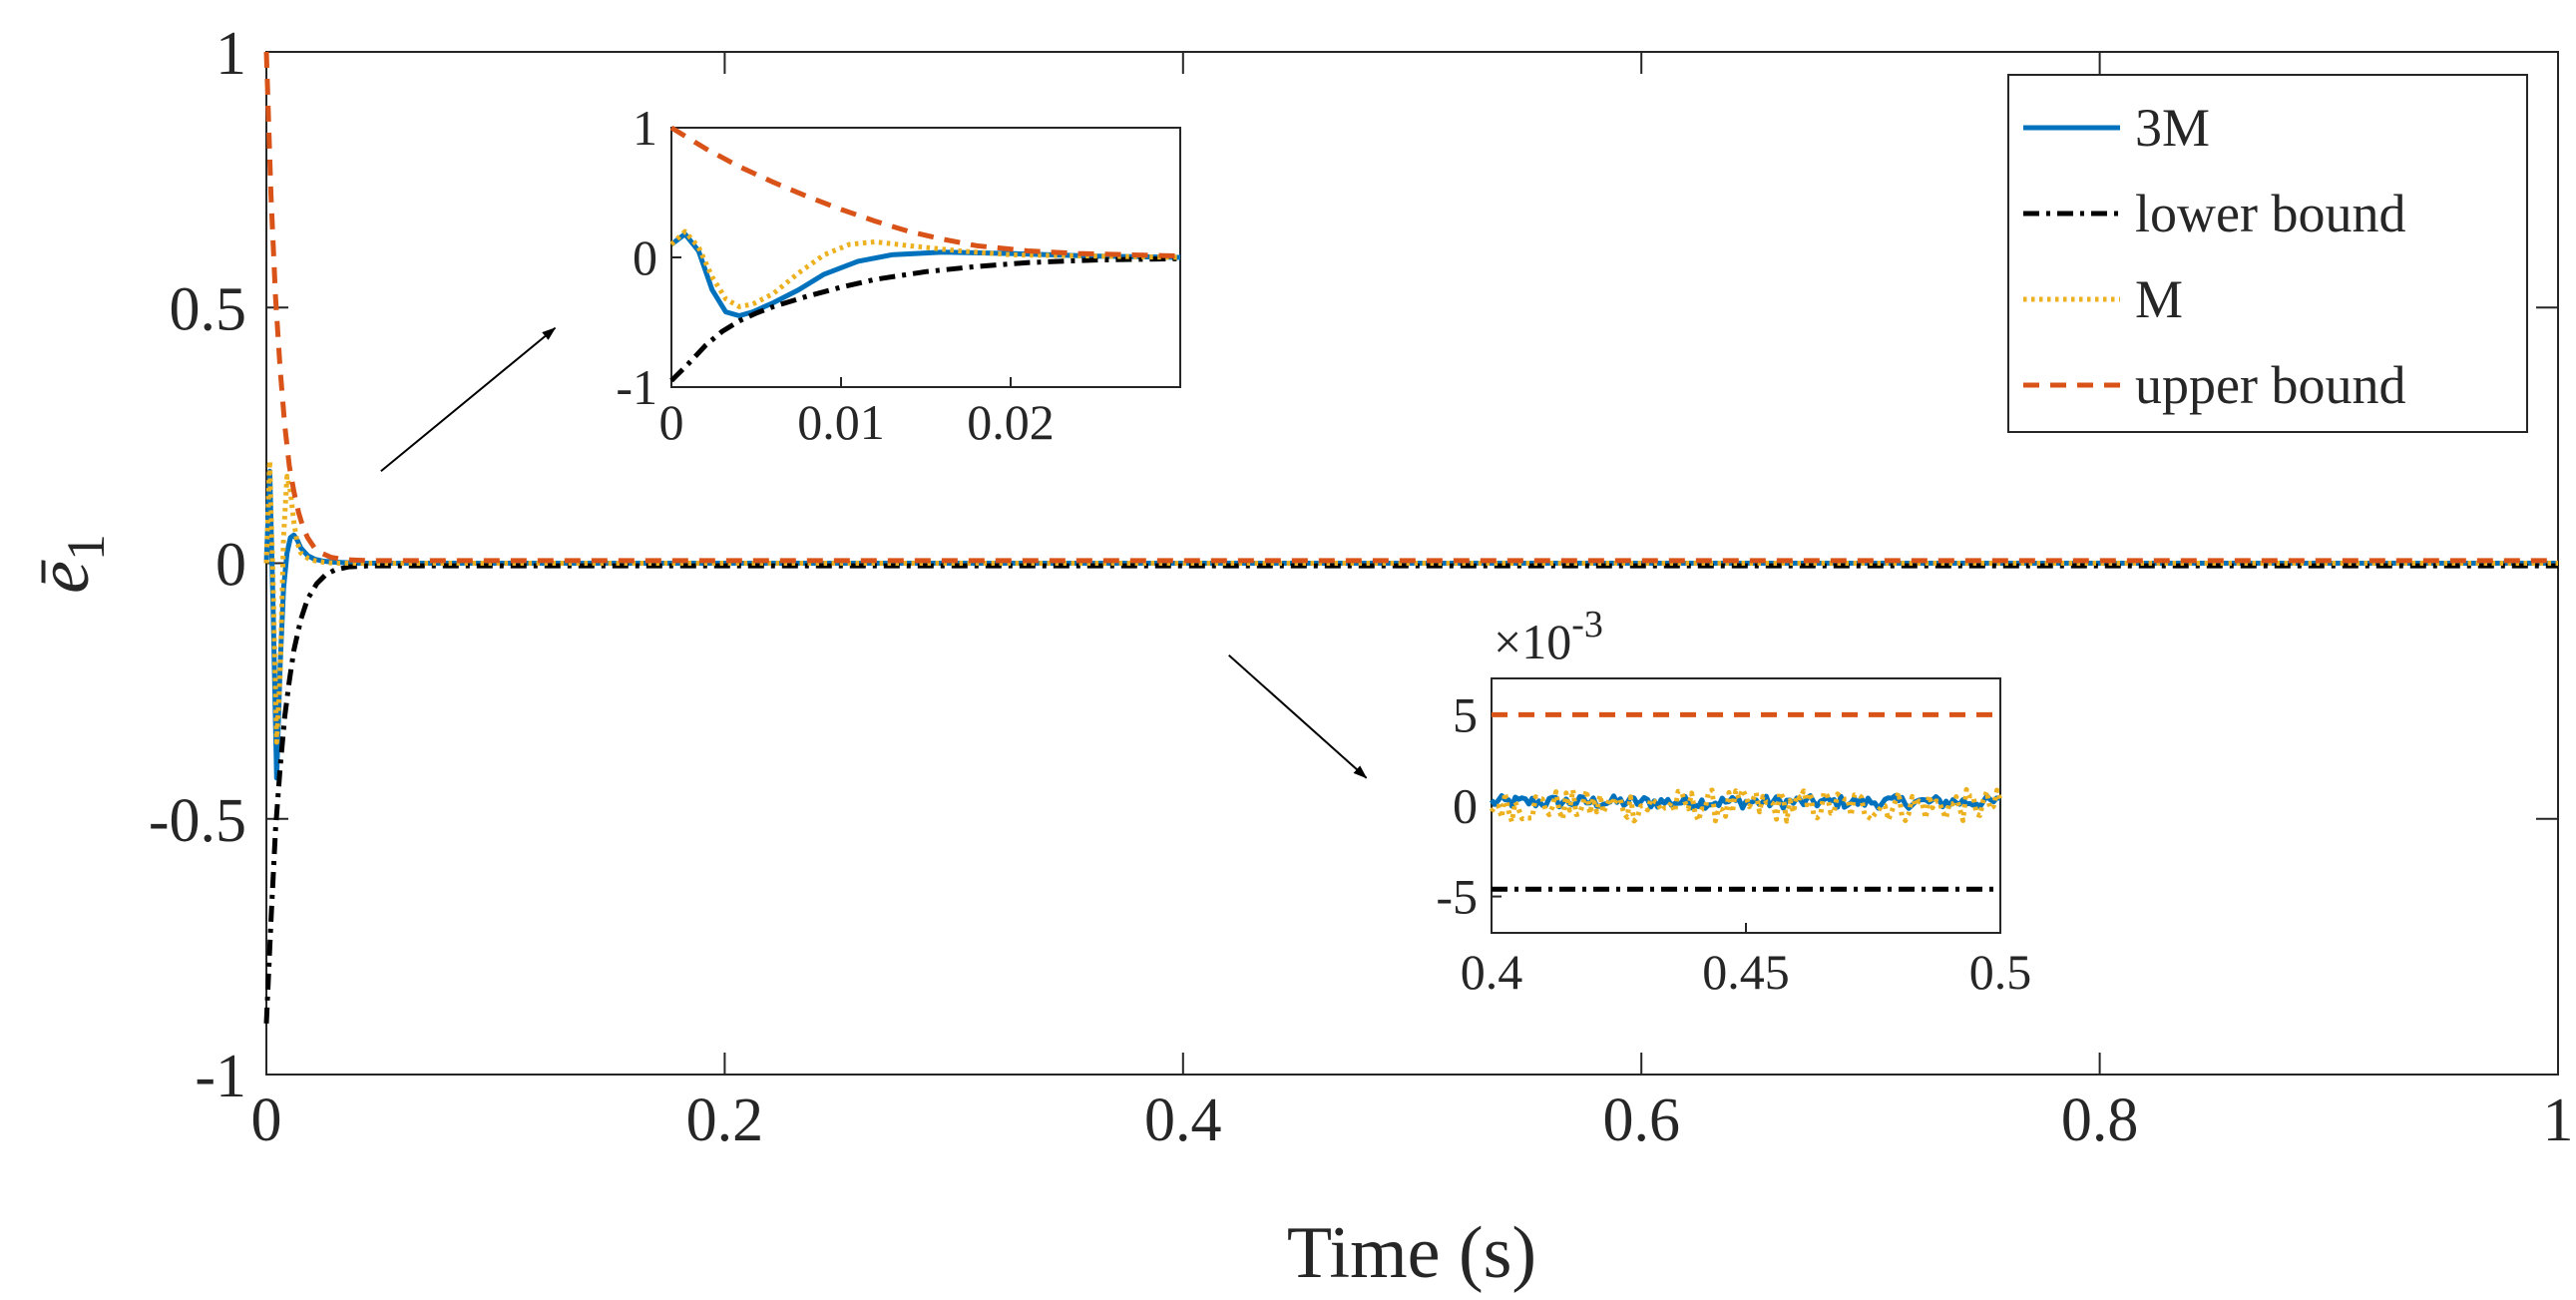  I want to click on legend-label: M, so click(2159, 299).